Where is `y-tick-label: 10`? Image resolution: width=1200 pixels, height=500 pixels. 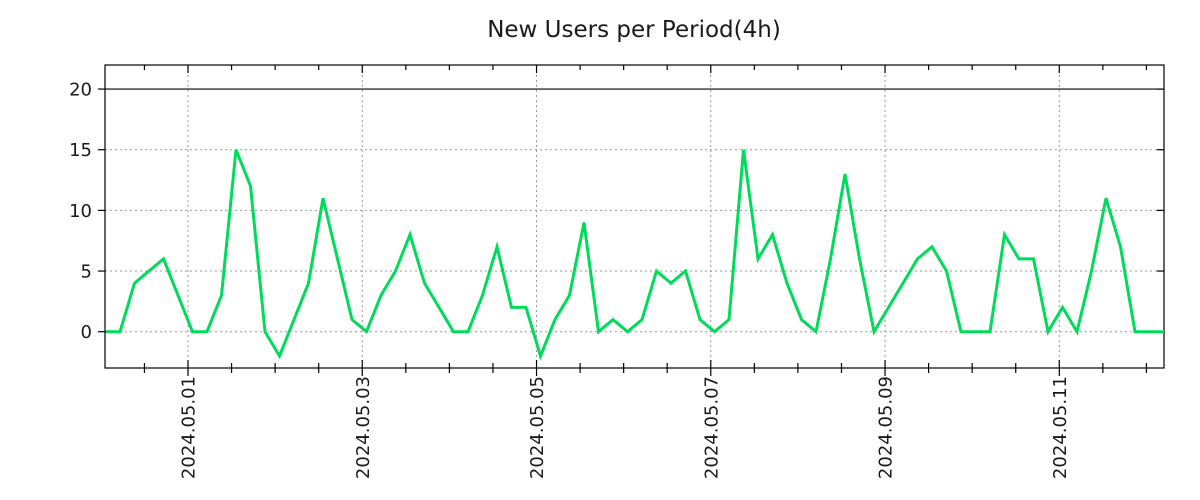 y-tick-label: 10 is located at coordinates (80, 211).